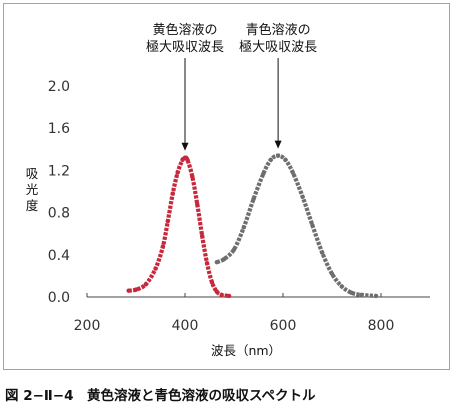  Describe the element at coordinates (59, 298) in the screenshot. I see `y-tick-label: 0.0` at that location.